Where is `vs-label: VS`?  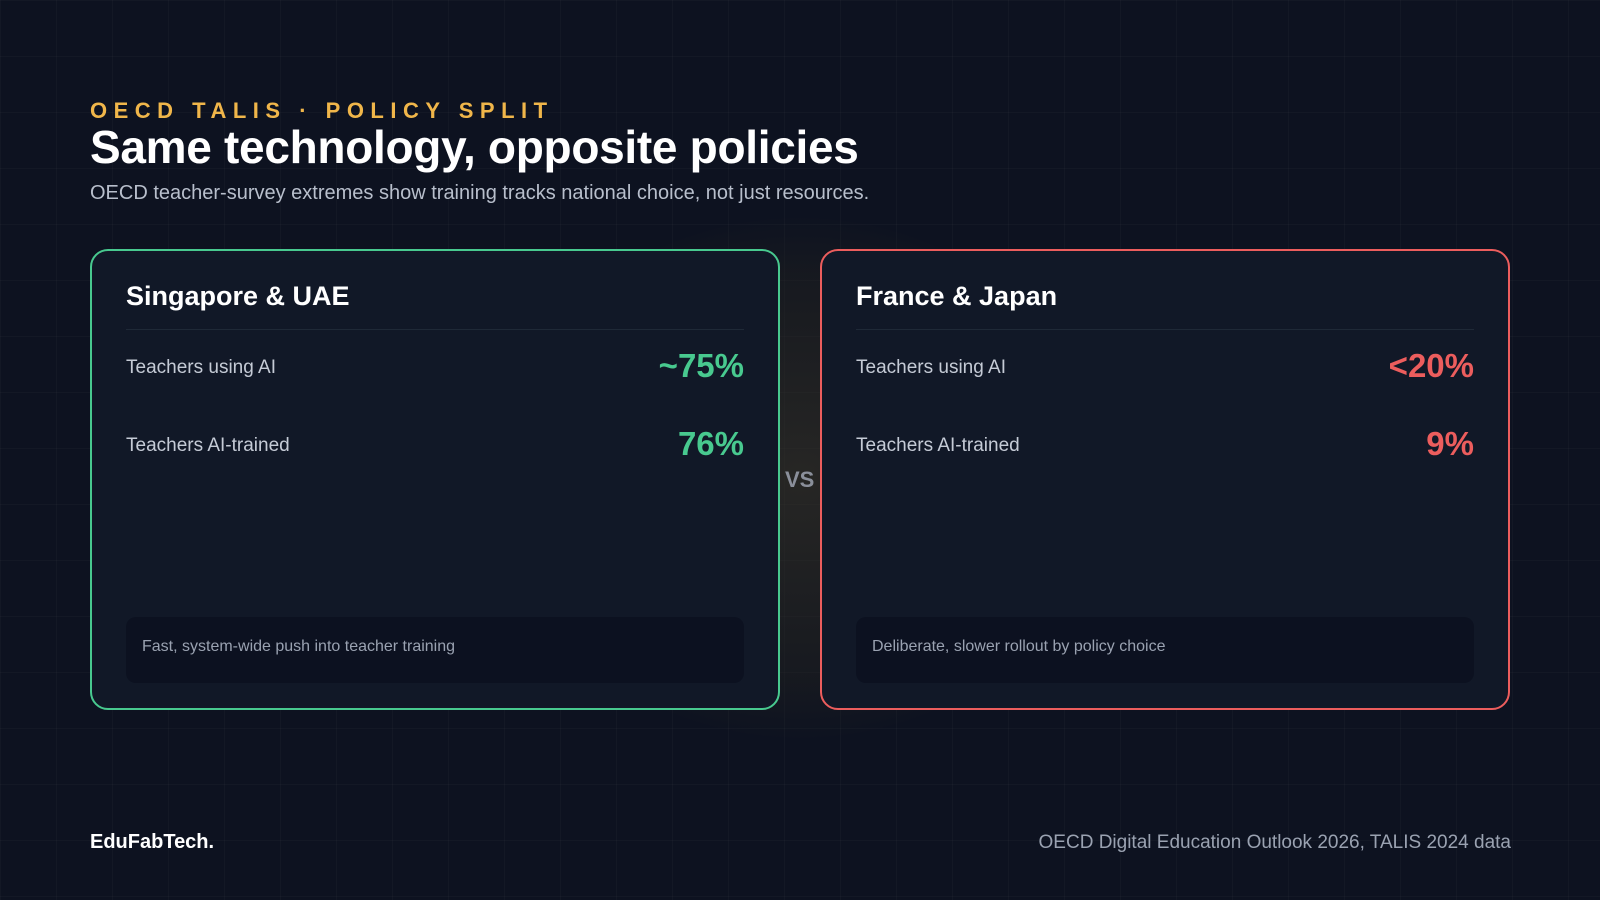
vs-label: VS is located at coordinates (800, 479).